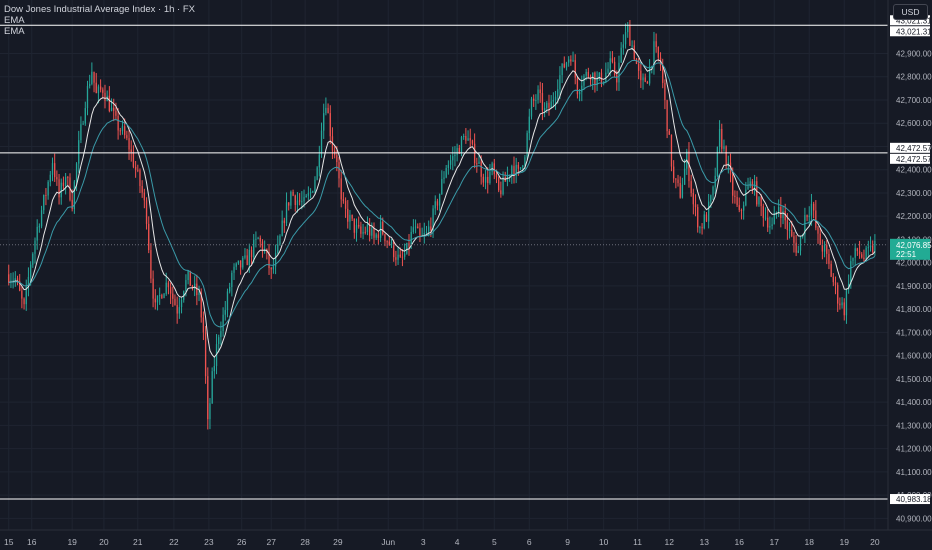 The width and height of the screenshot is (932, 550). I want to click on level-price-tag, so click(910, 158).